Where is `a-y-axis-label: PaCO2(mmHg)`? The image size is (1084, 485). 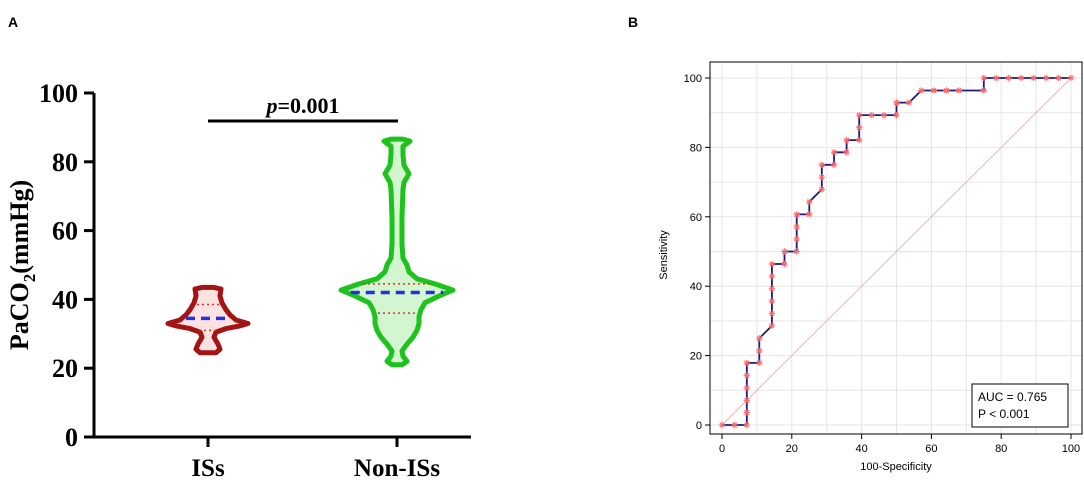 a-y-axis-label: PaCO2(mmHg) is located at coordinates (22, 265).